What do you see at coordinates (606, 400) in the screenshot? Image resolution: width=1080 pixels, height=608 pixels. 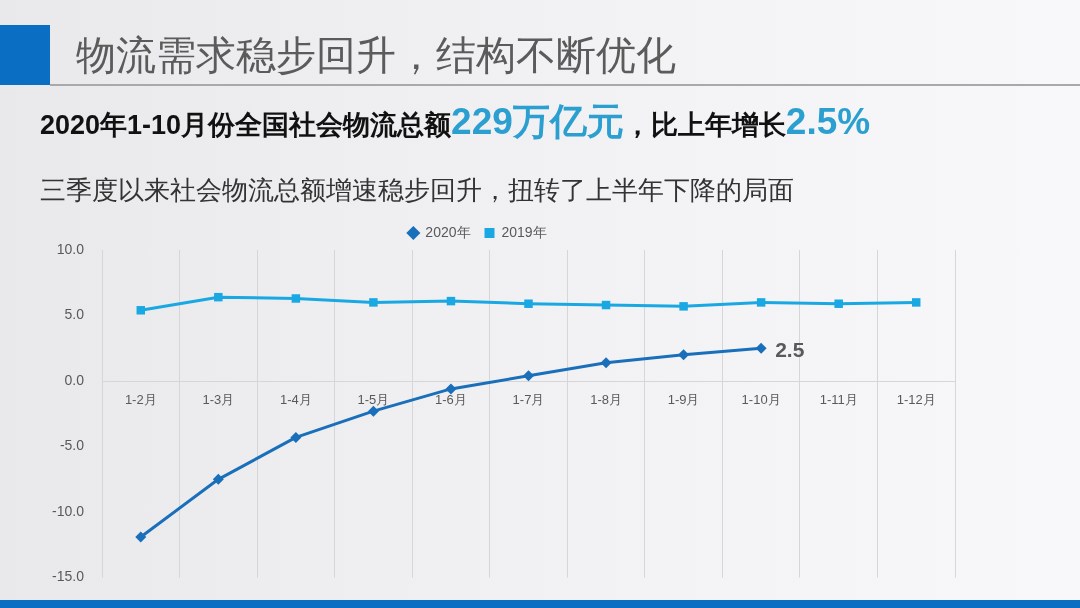 I see `x-tick-label: 1-8月` at bounding box center [606, 400].